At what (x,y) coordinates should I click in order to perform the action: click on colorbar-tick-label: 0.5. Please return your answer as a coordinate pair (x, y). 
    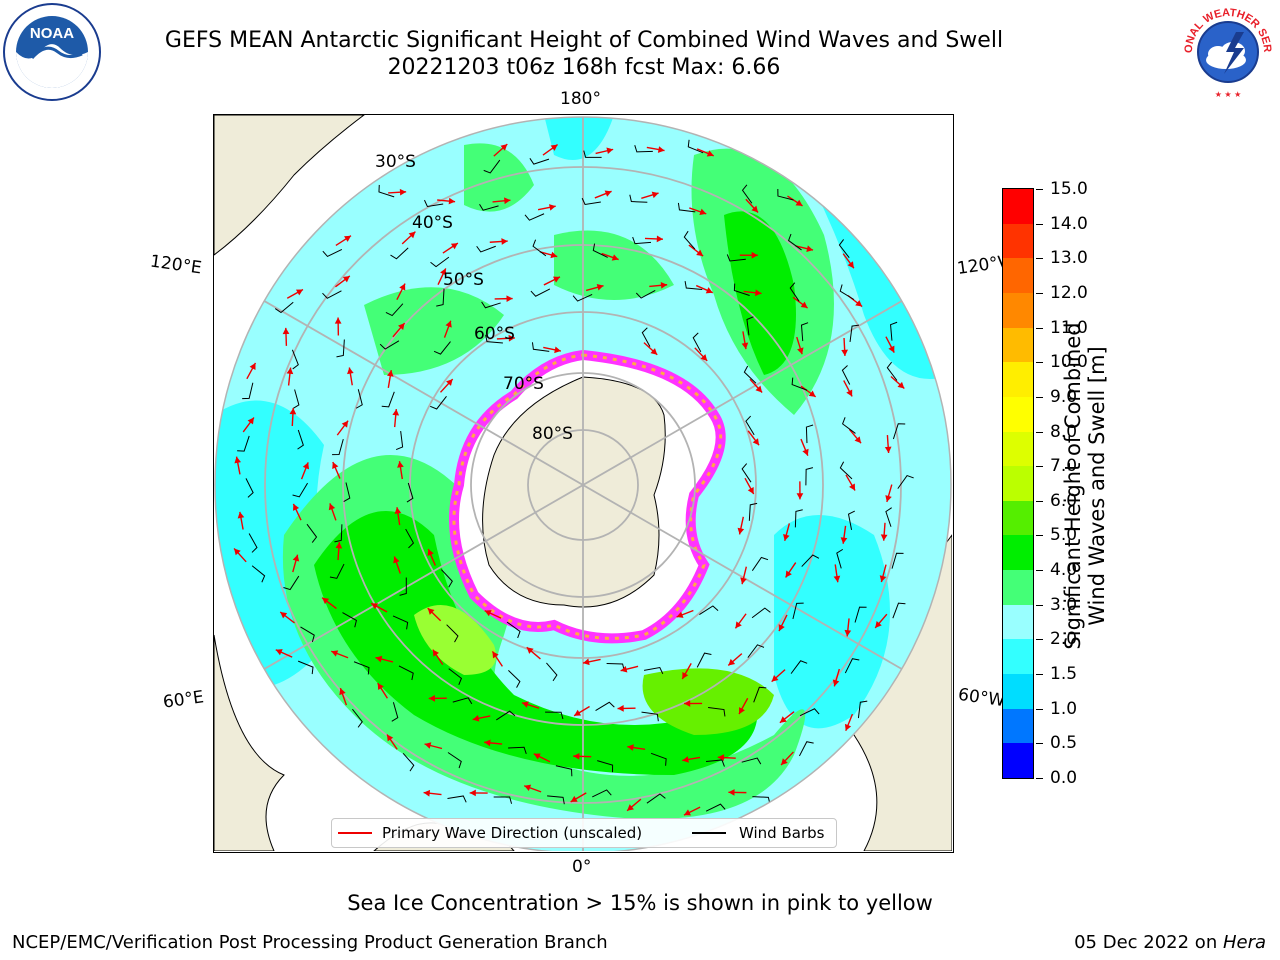
    Looking at the image, I should click on (1064, 743).